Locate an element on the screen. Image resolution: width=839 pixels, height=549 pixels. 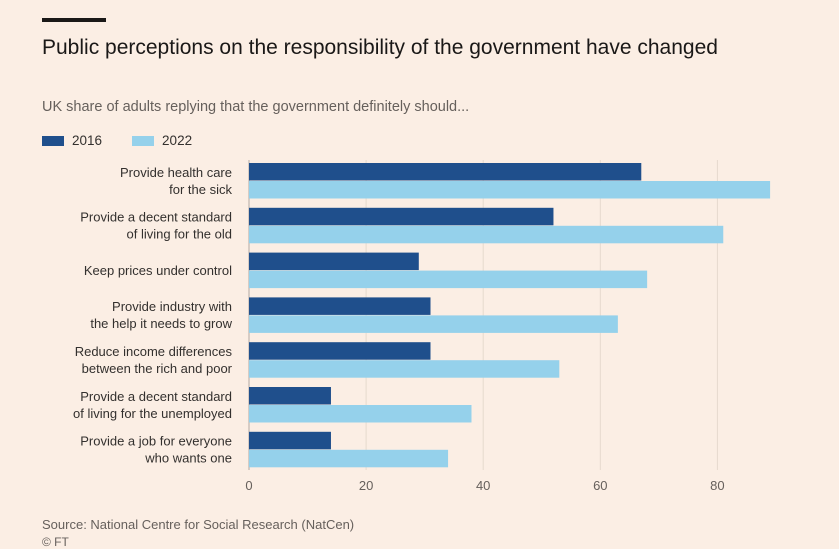
category-label-2-line-0: Keep prices under control is located at coordinates (158, 270).